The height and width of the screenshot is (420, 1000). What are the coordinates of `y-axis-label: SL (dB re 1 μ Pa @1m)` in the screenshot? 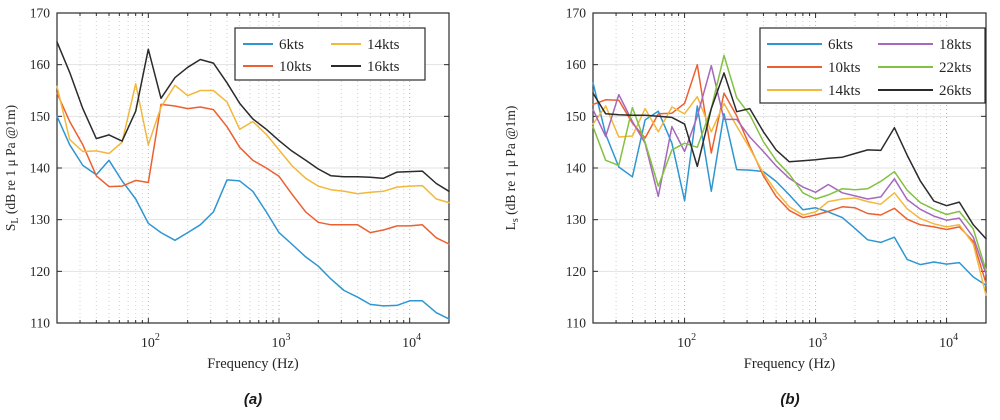 It's located at (12, 168).